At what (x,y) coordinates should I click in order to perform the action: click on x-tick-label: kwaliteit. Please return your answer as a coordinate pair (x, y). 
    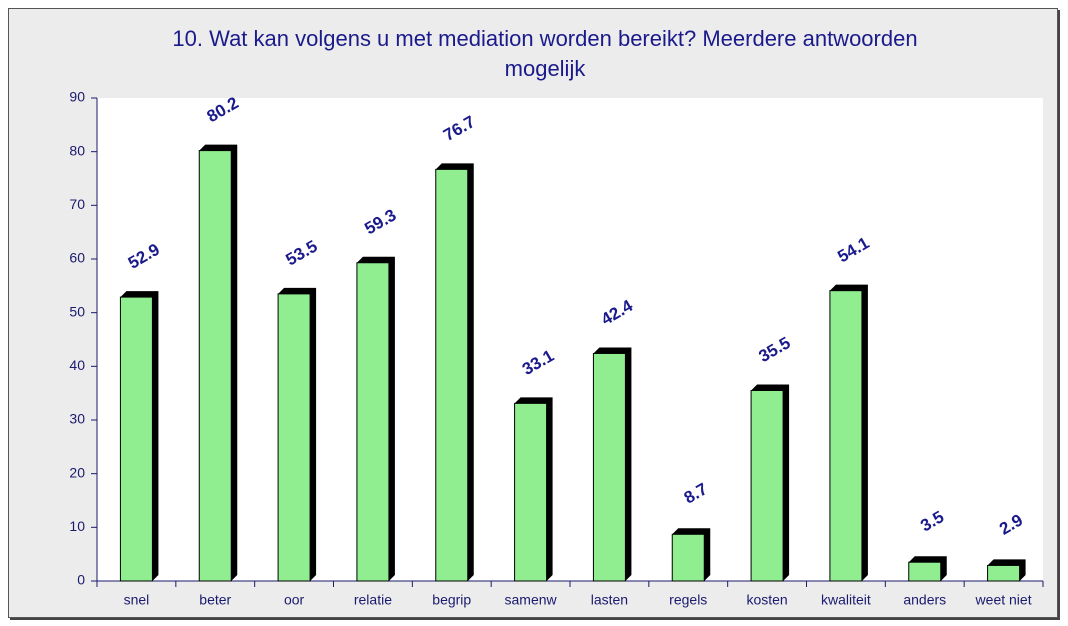
    Looking at the image, I should click on (846, 600).